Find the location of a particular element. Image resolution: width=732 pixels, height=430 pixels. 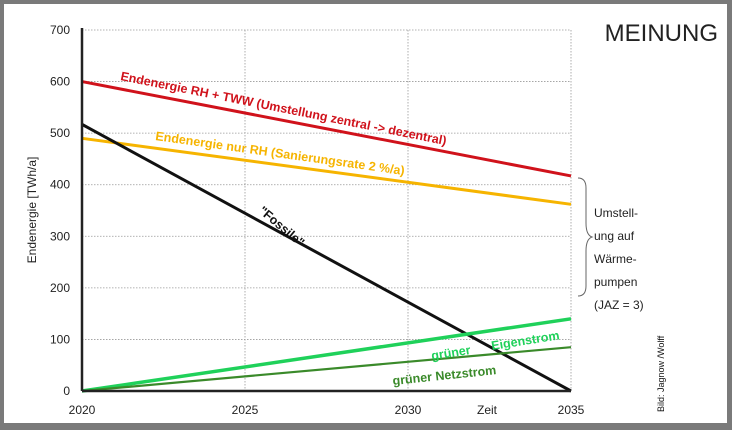

brace-note: Umstell-ung auf Wärme-pumpen (JAZ = 3) is located at coordinates (619, 259).